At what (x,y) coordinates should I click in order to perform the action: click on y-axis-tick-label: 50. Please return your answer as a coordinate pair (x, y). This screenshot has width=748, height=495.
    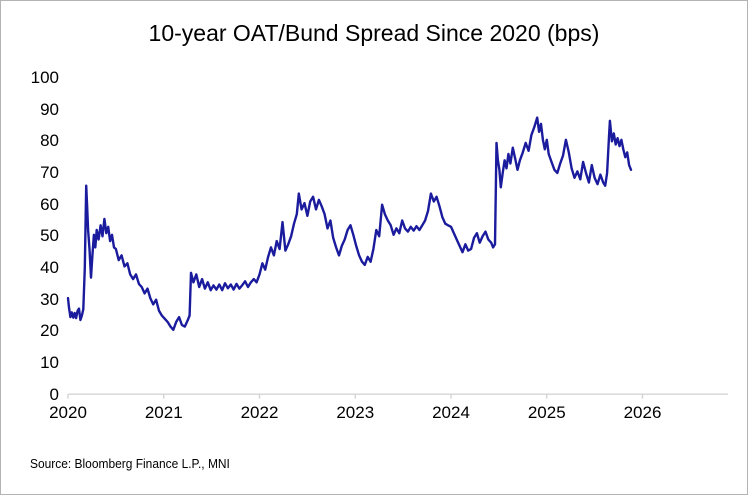
    Looking at the image, I should click on (49, 236).